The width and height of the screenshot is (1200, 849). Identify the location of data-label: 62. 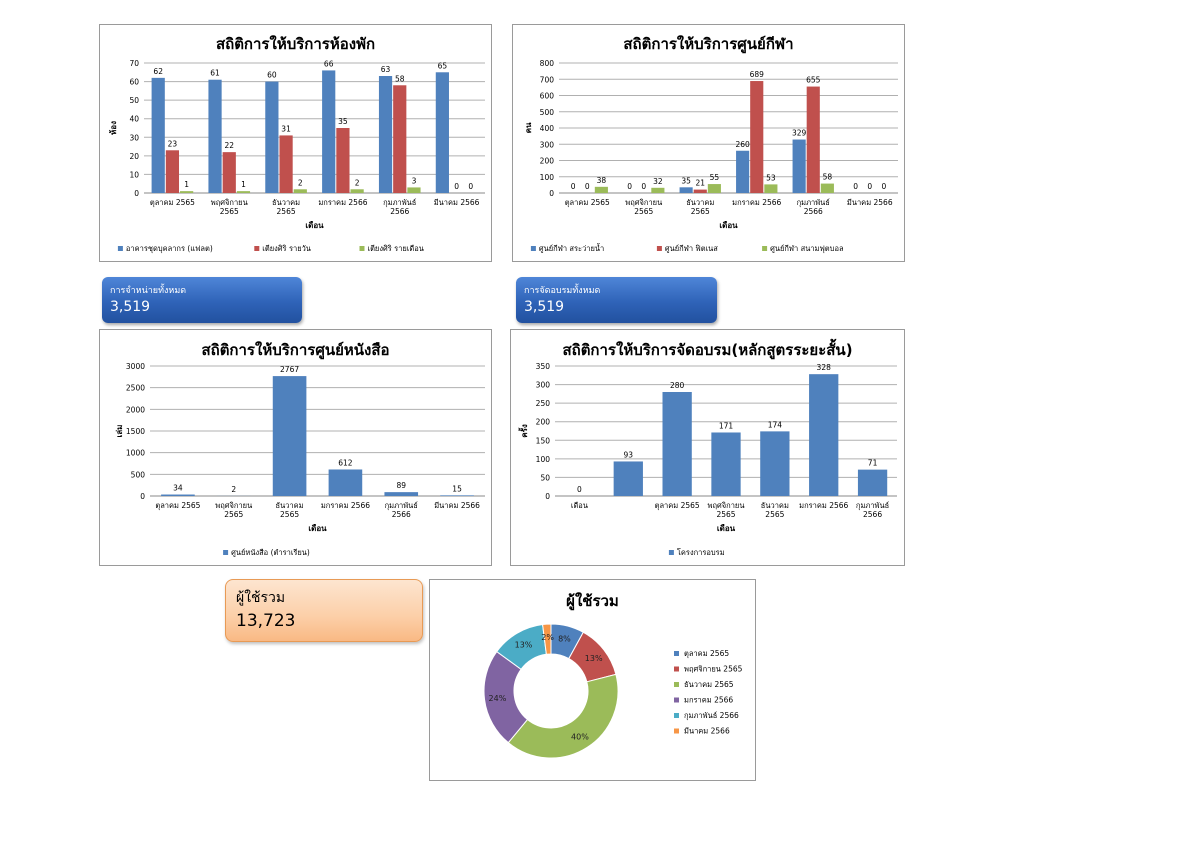
(158, 71).